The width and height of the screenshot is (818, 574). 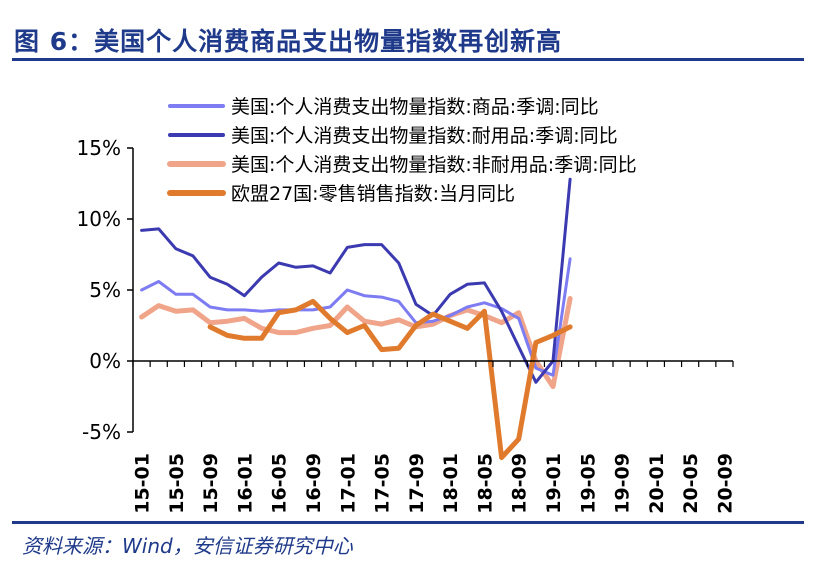 I want to click on x-tick-label: 17-09, so click(x=417, y=483).